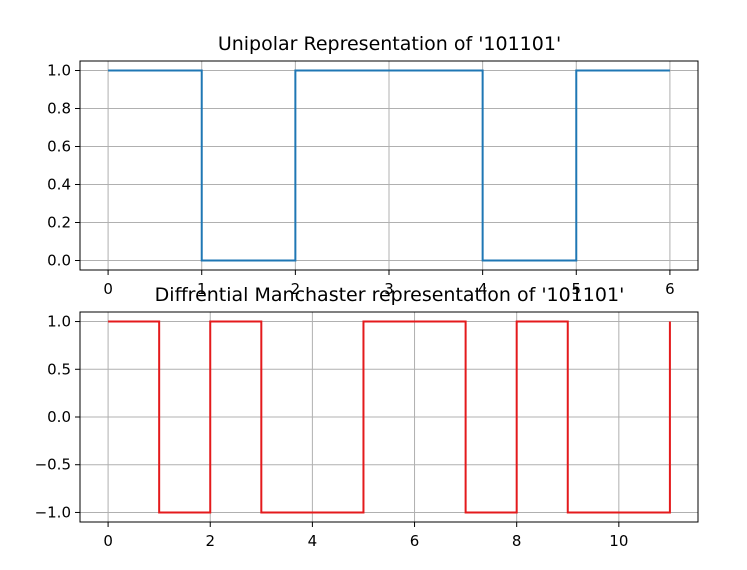 This screenshot has height=570, width=747. What do you see at coordinates (59, 369) in the screenshot?
I see `y-tick-label: 0.5` at bounding box center [59, 369].